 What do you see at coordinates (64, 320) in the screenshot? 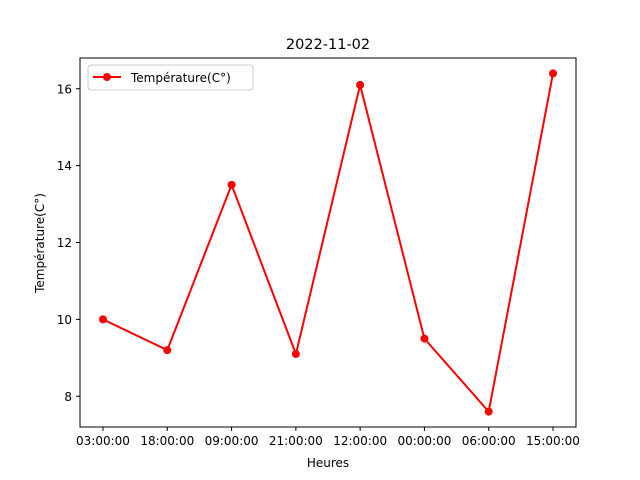
I see `y-tick-label: 10` at bounding box center [64, 320].